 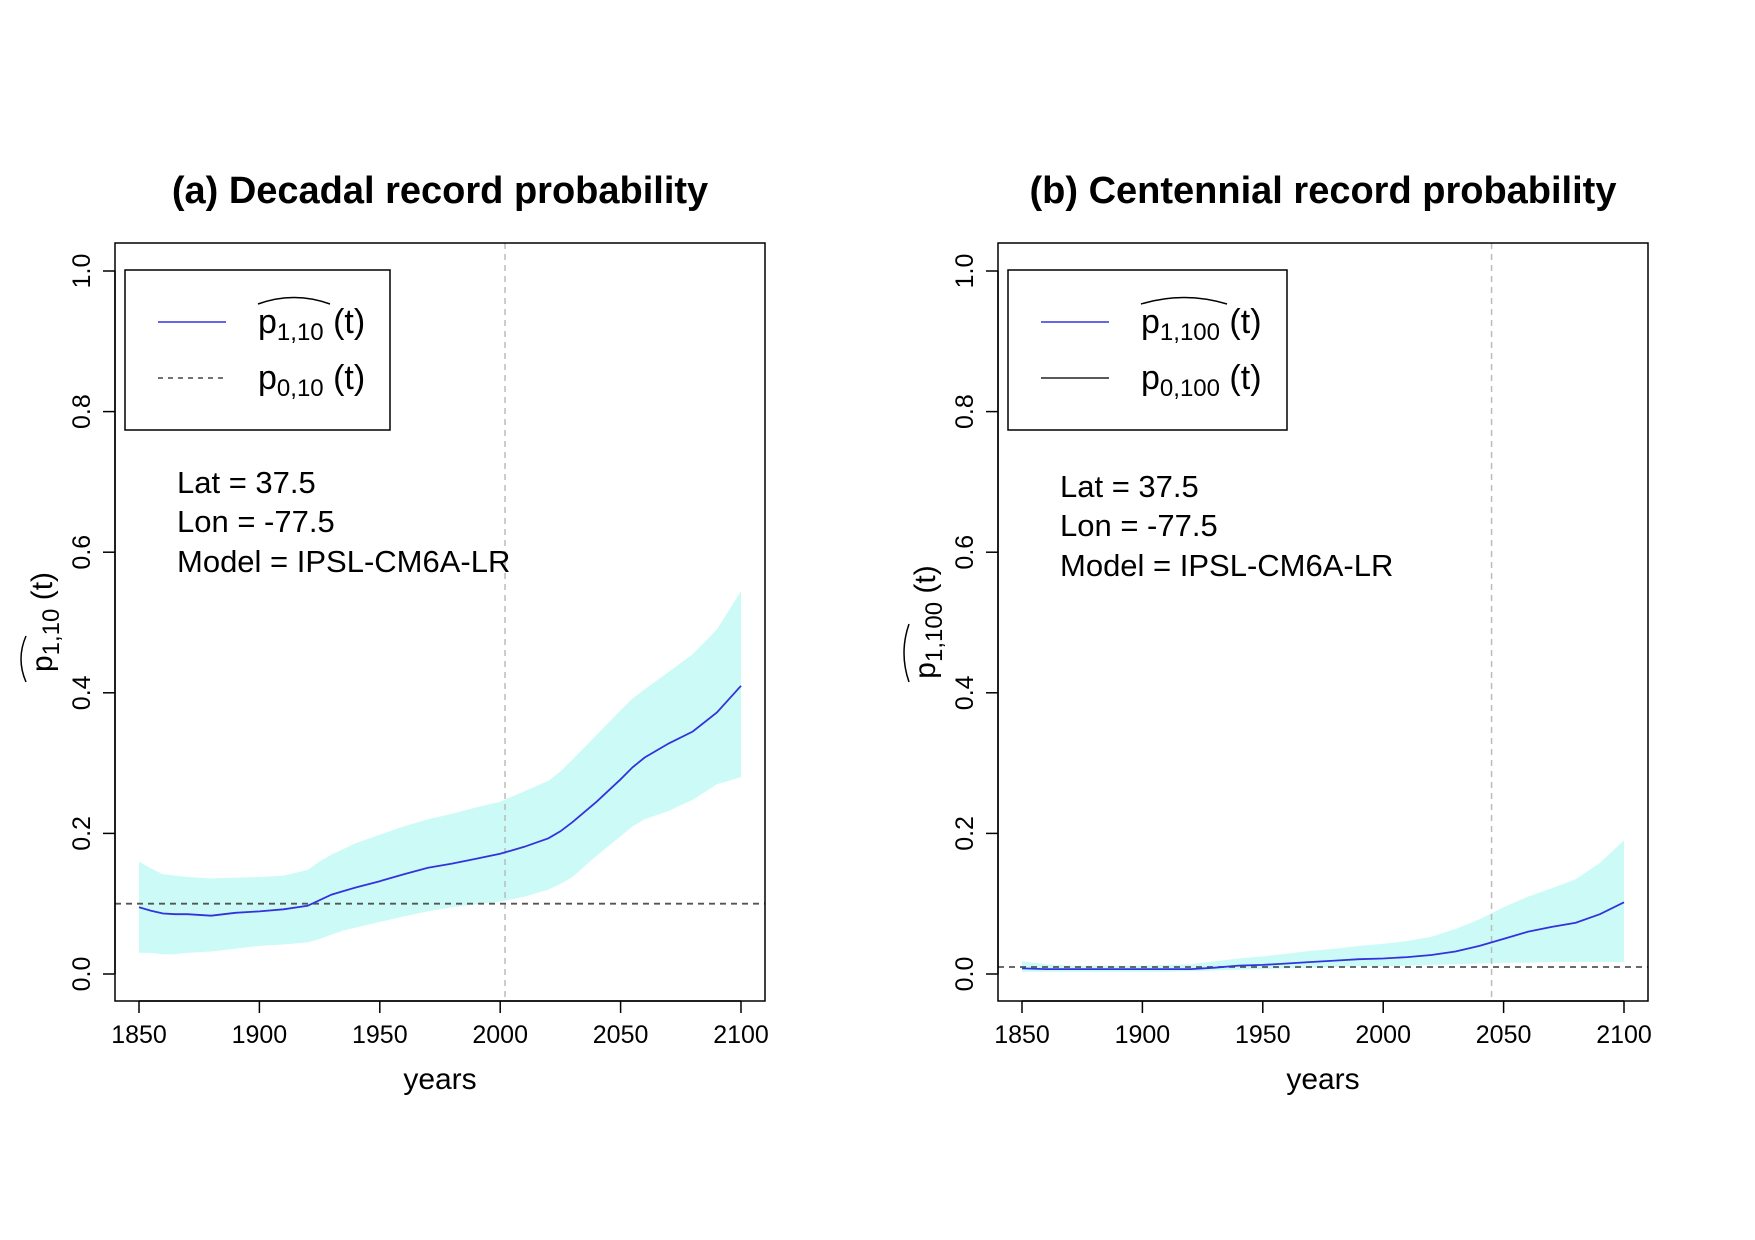 I want to click on y-axis-label: p1,10 (t), so click(x=42, y=627).